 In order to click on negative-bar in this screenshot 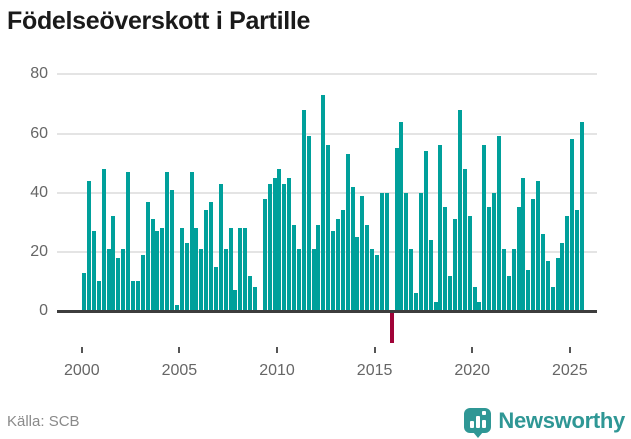, I will do `click(391, 328)`.